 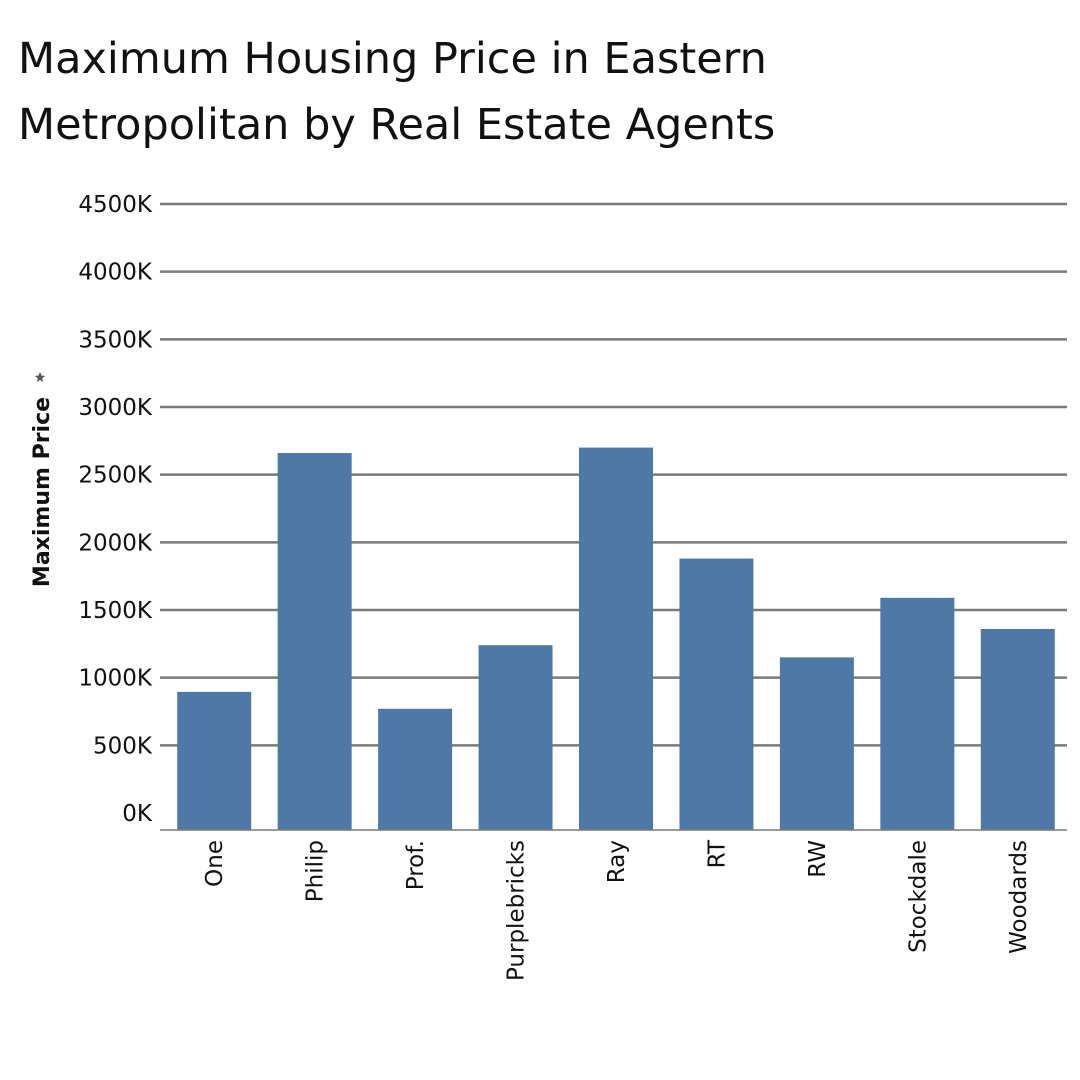 What do you see at coordinates (415, 769) in the screenshot?
I see `bar-prof` at bounding box center [415, 769].